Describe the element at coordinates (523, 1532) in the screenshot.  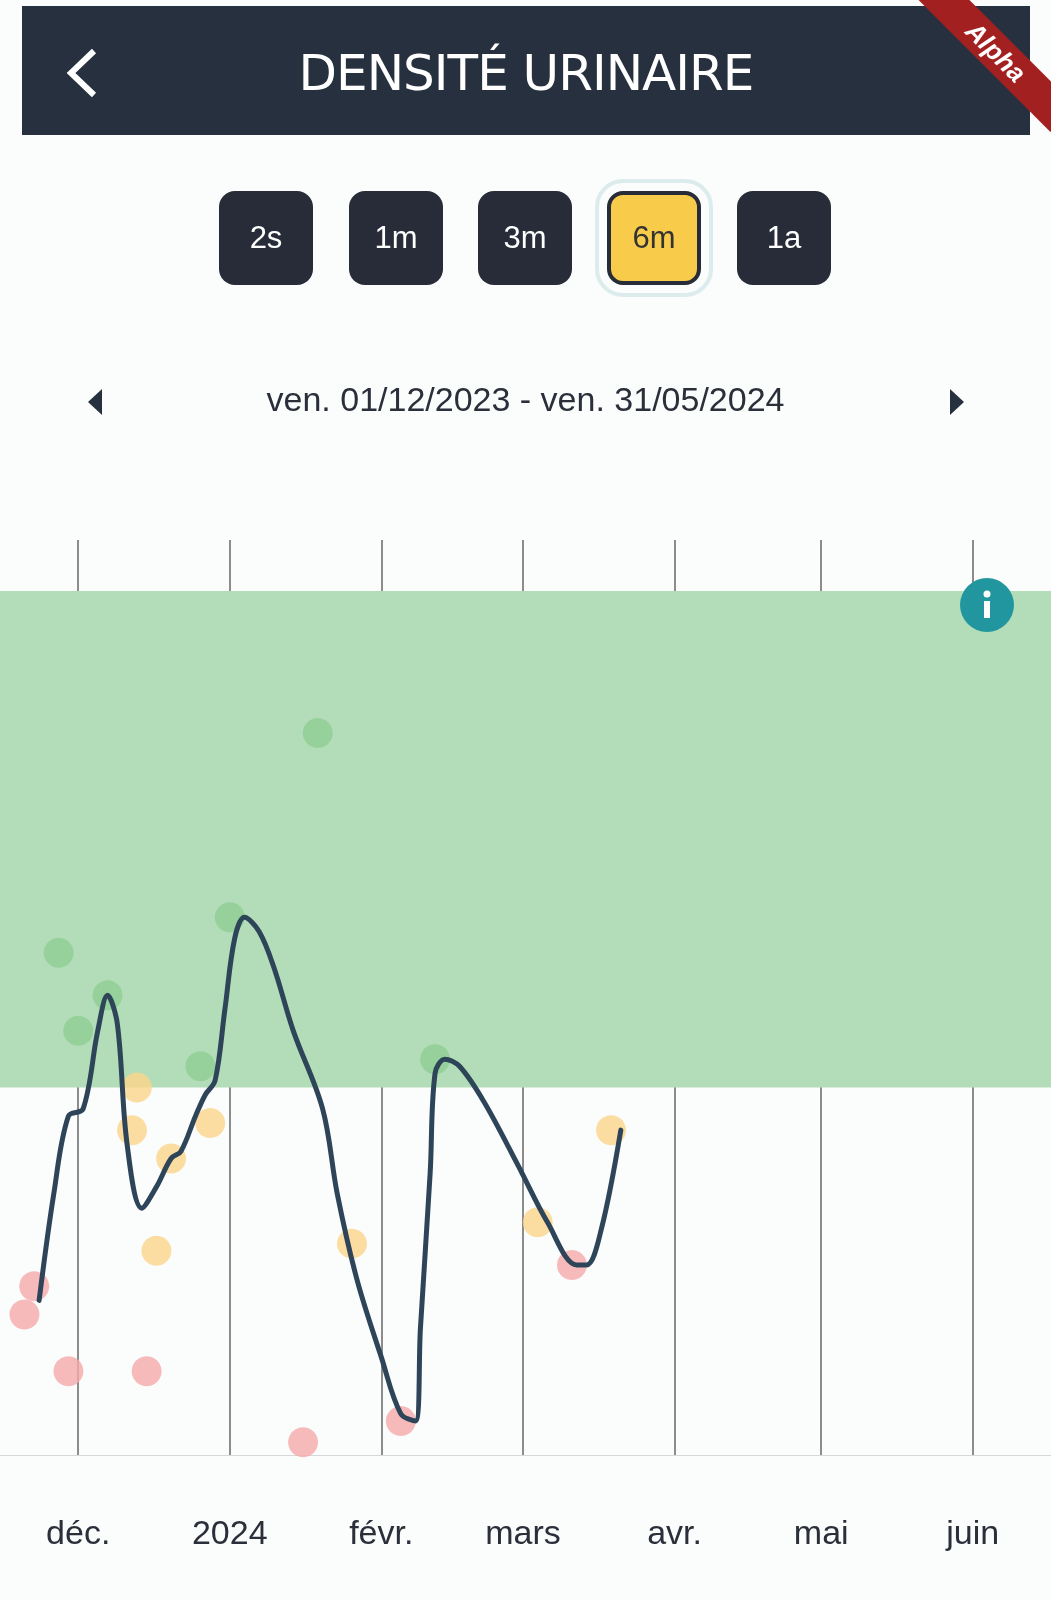
I see `x-tick-label: mars` at that location.